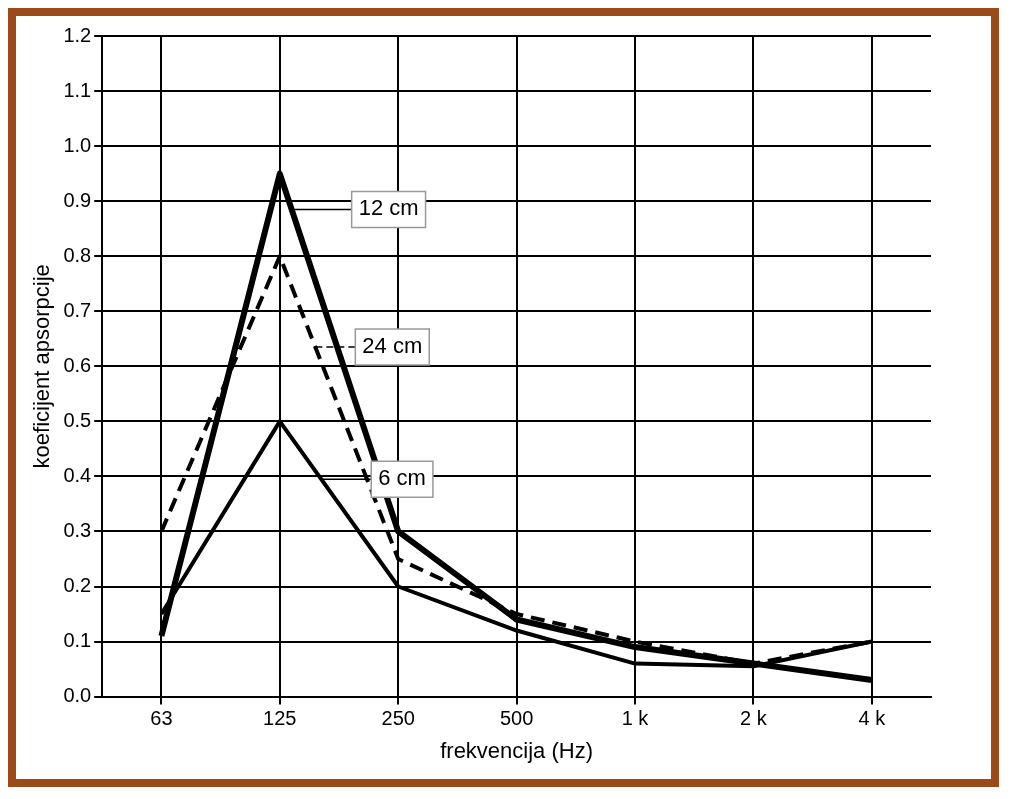  What do you see at coordinates (77, 34) in the screenshot?
I see `y-tick-label: 1.2` at bounding box center [77, 34].